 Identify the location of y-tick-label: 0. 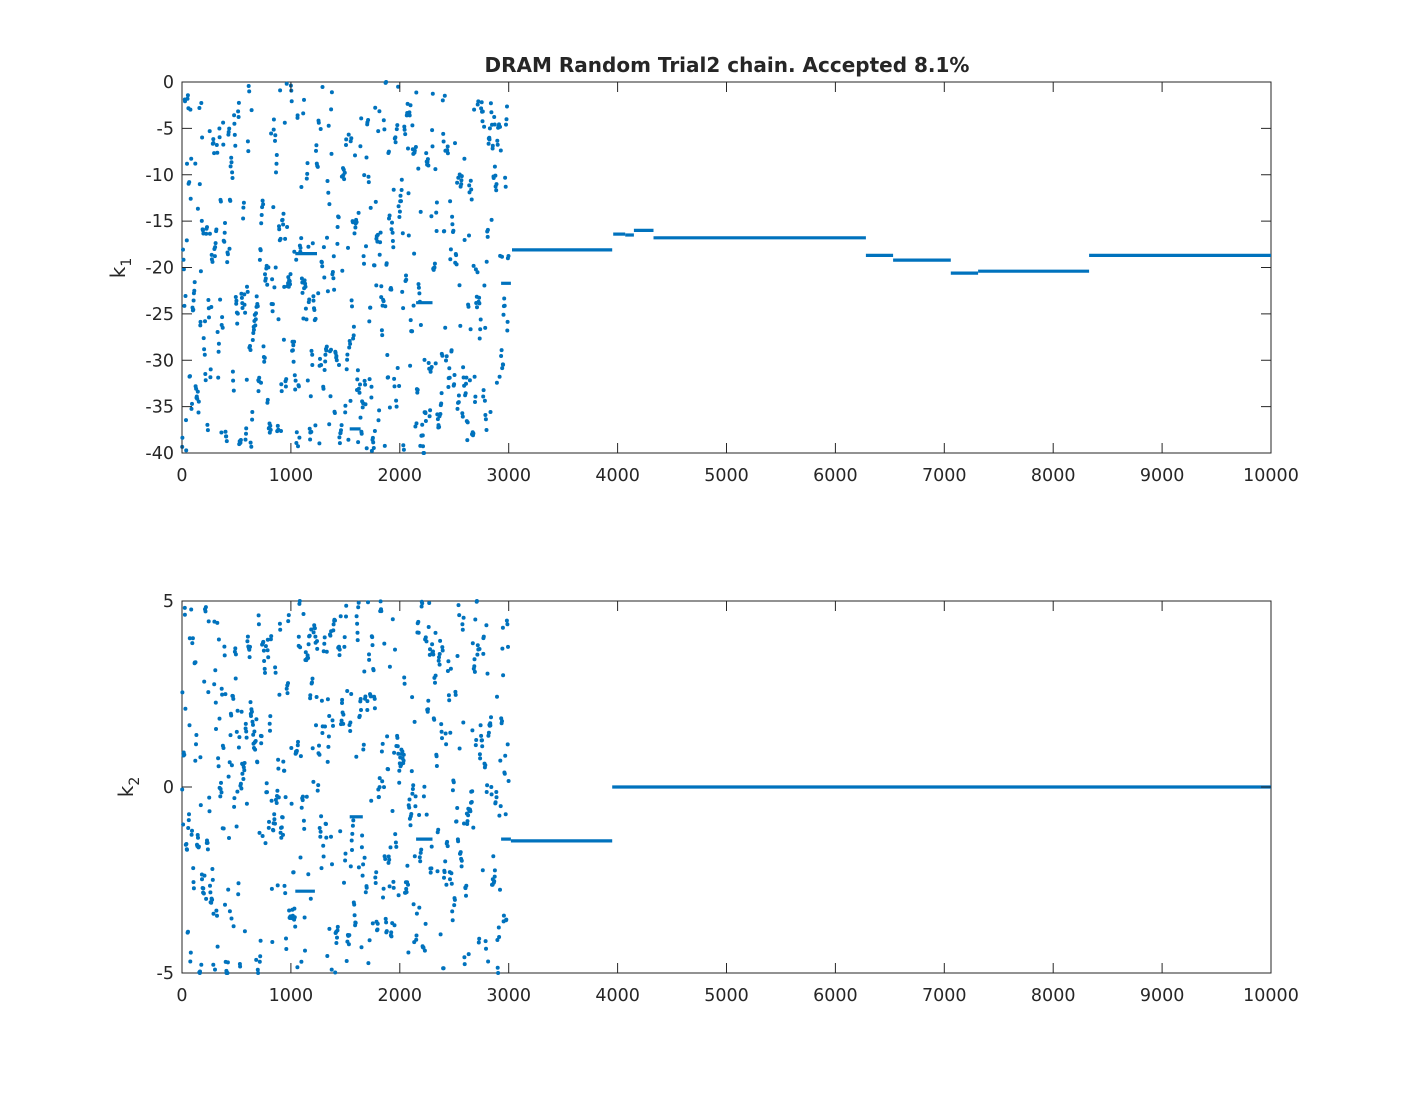
(168, 83).